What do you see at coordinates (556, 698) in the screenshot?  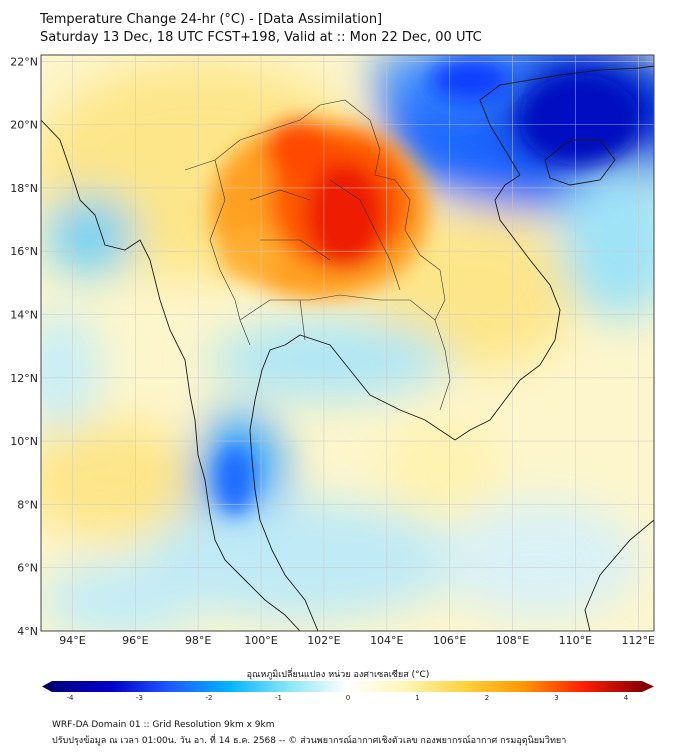 I see `colorbar-tick-label: 3` at bounding box center [556, 698].